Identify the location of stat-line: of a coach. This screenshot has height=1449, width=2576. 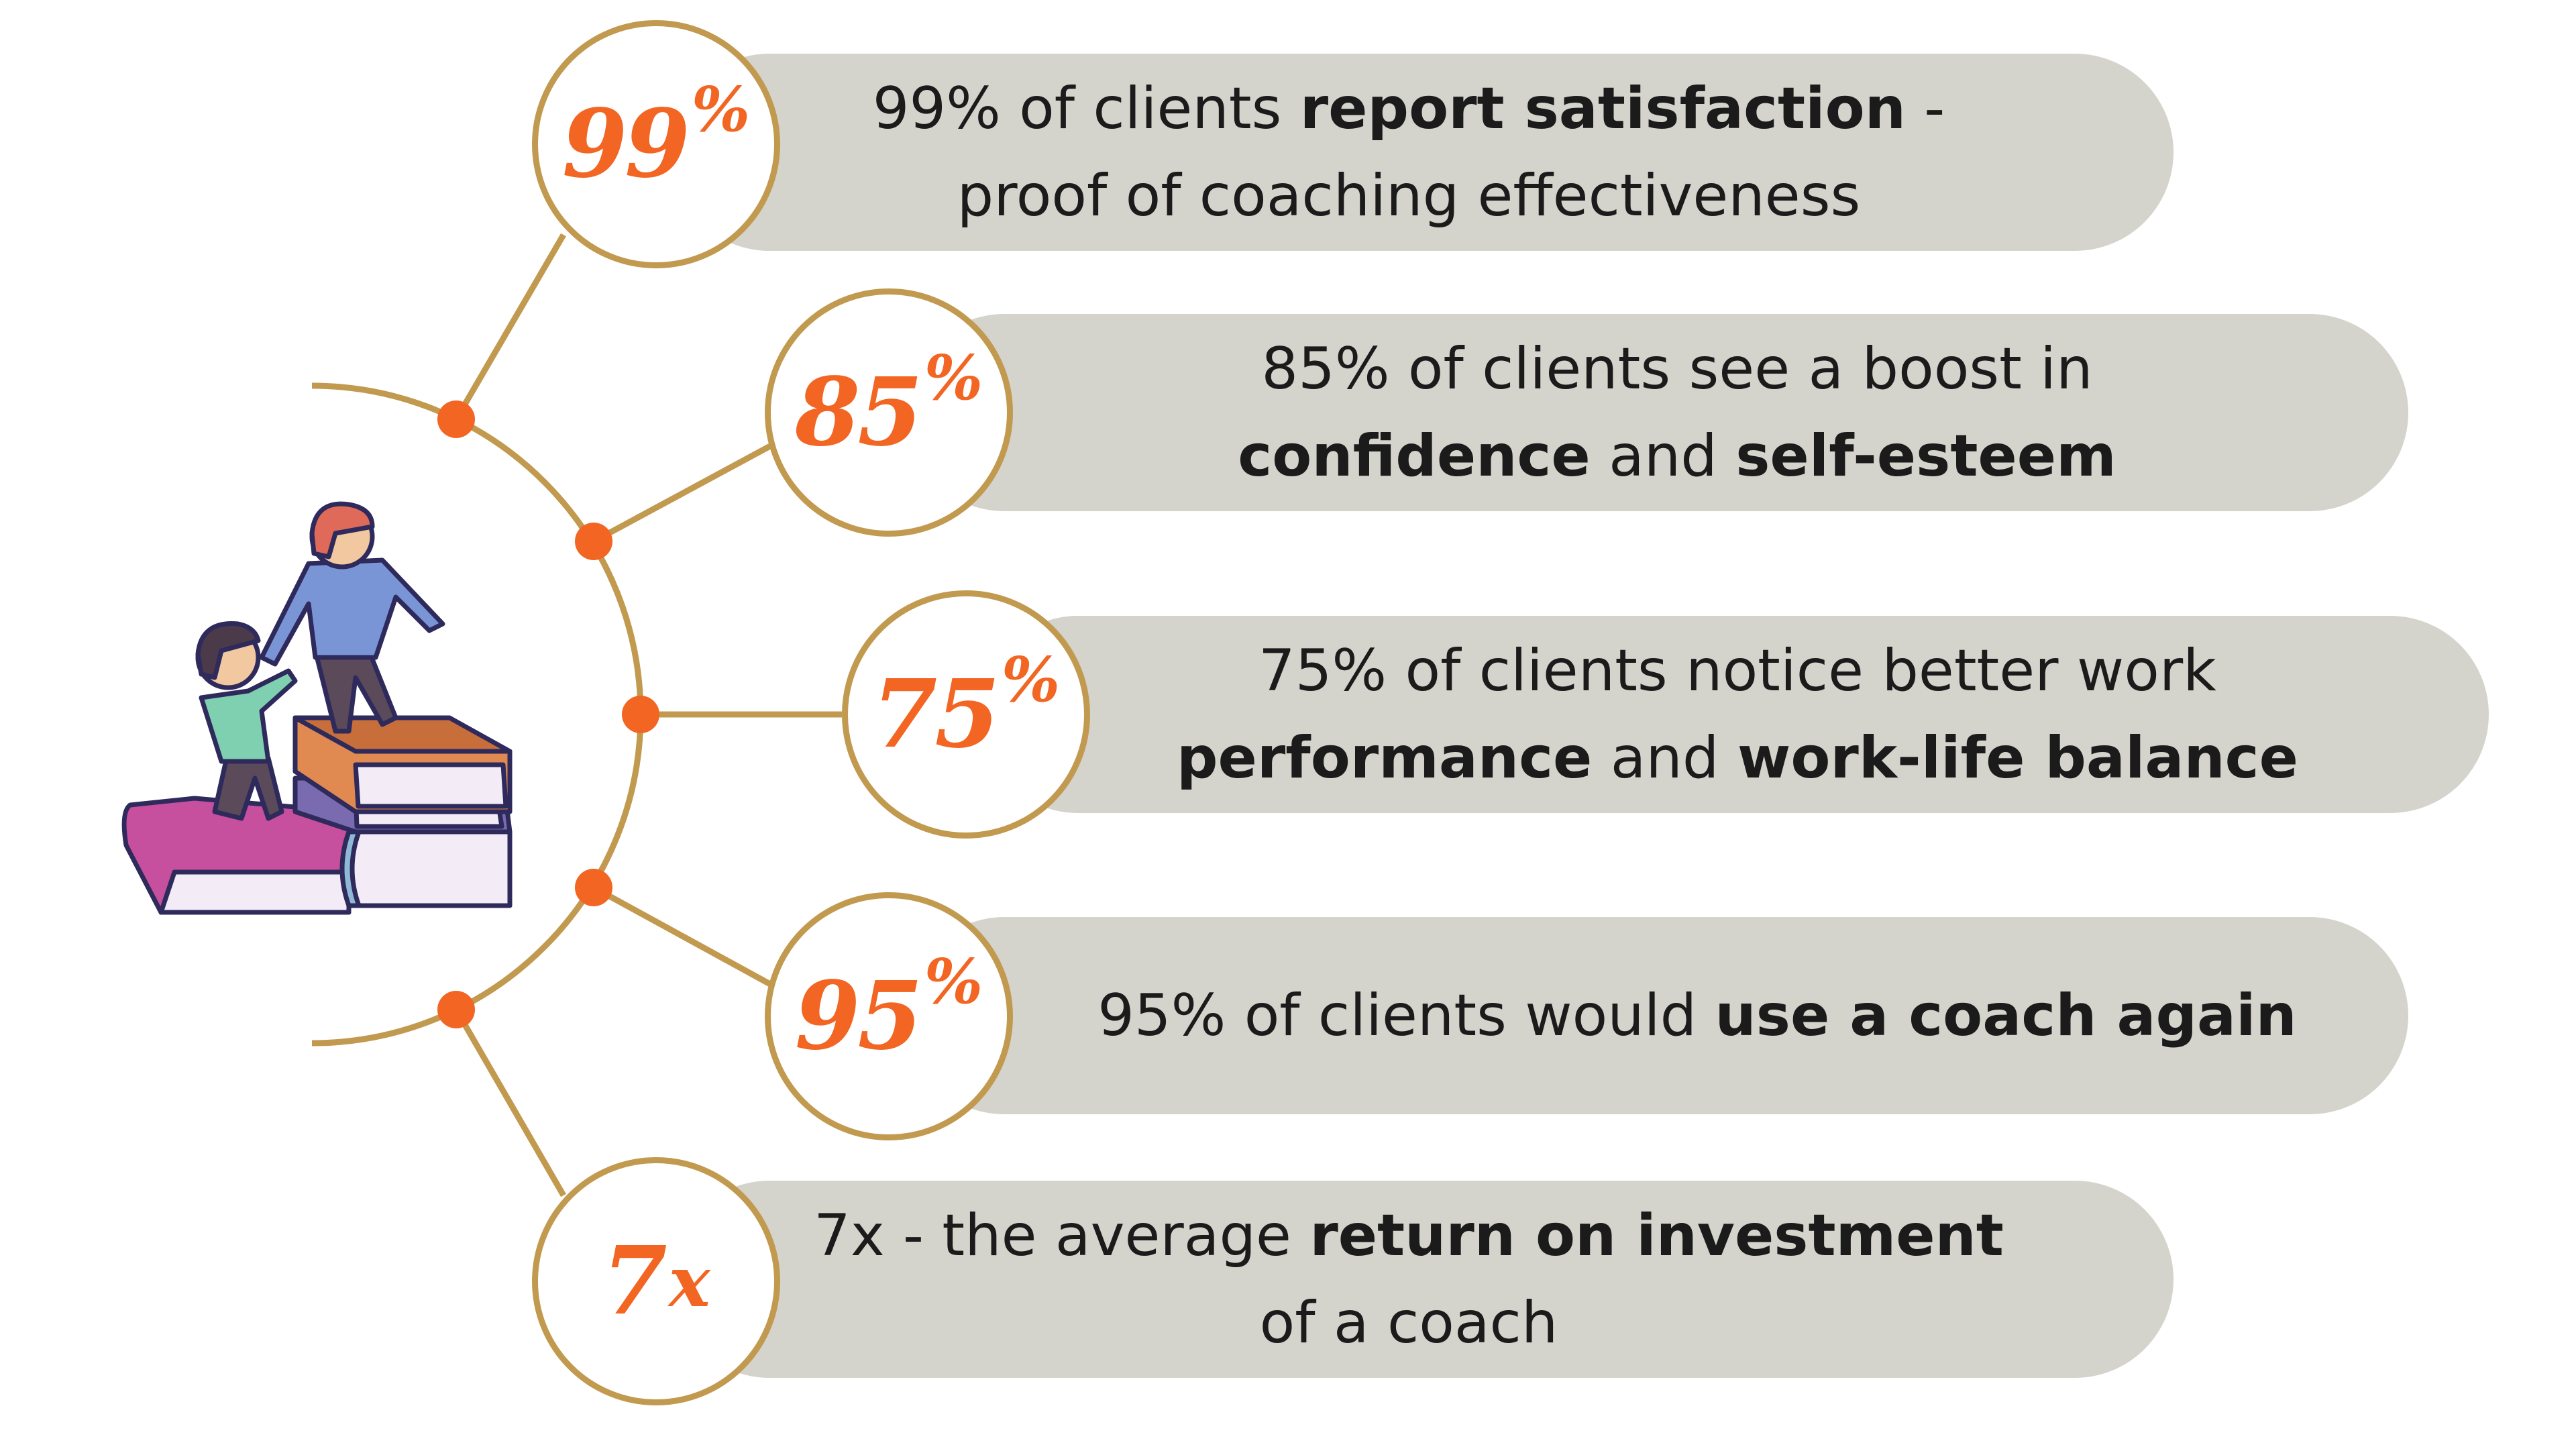
(1409, 1322).